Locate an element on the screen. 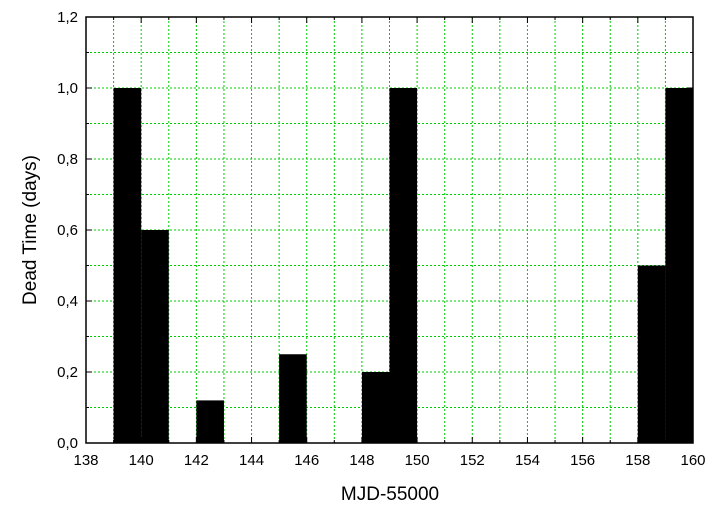  x-tick-label: 148 is located at coordinates (361, 460).